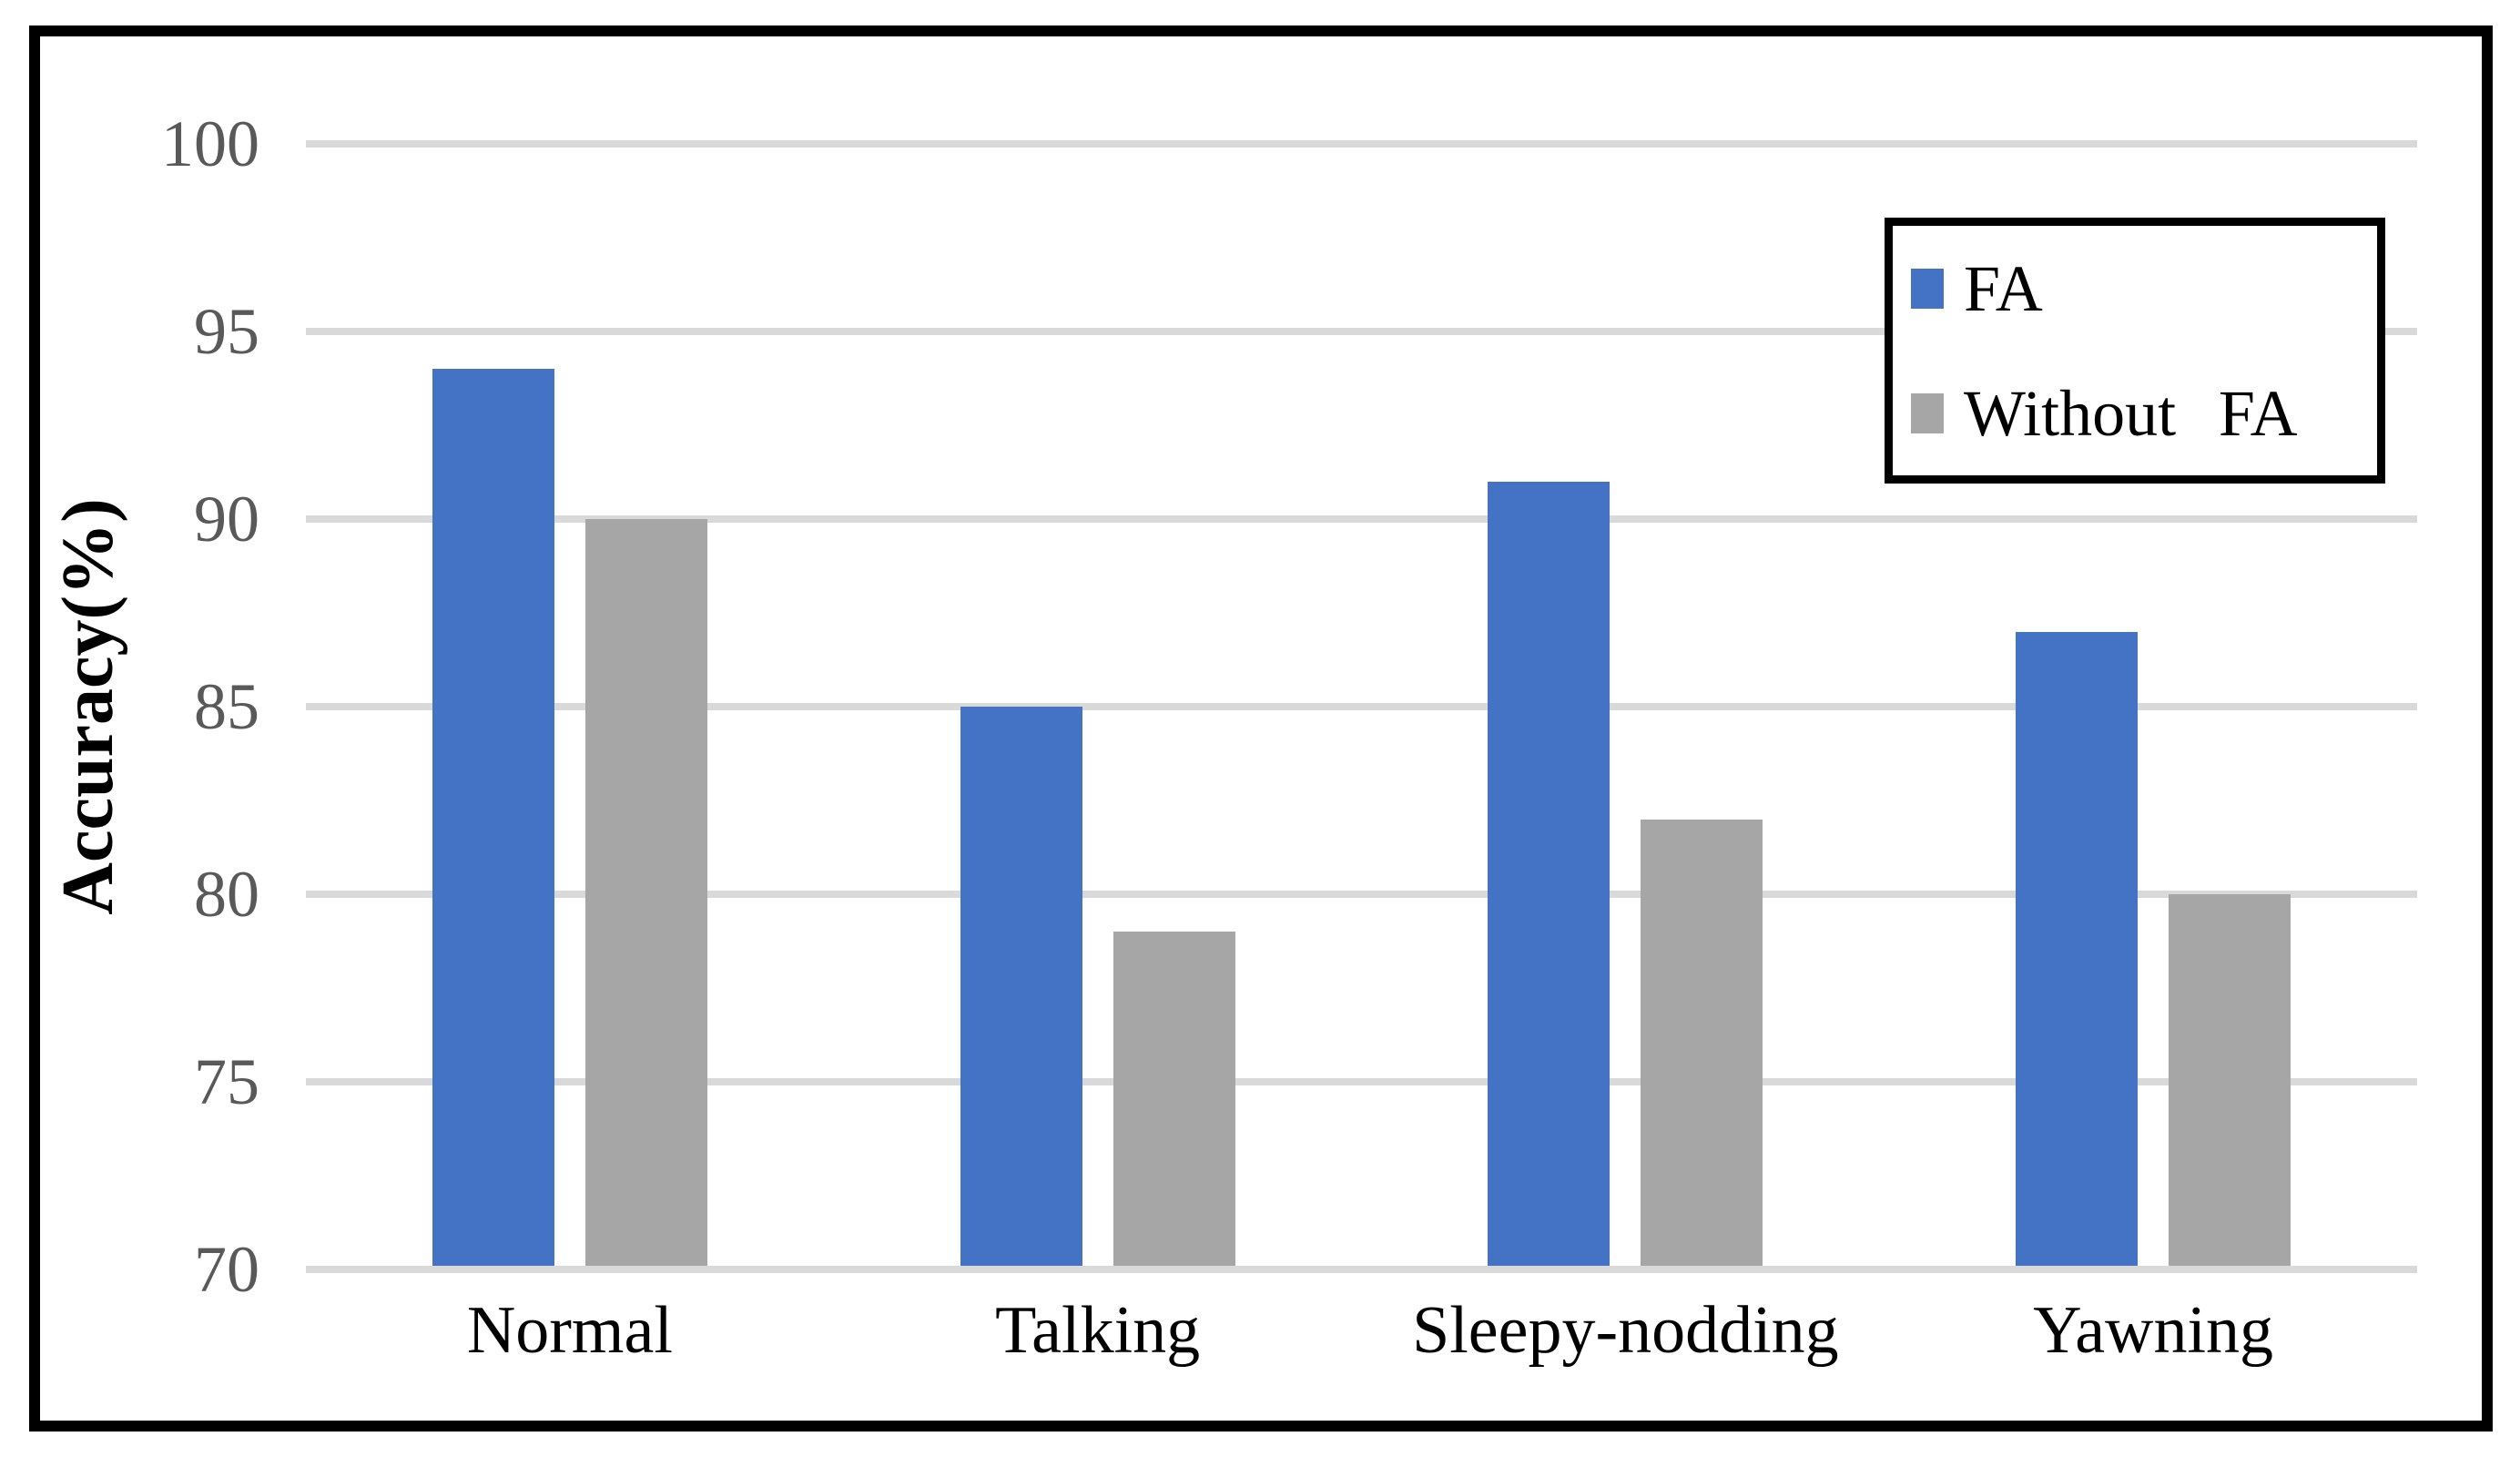 This screenshot has height=1457, width=2520. I want to click on y-tick-label-75: 75, so click(226, 1081).